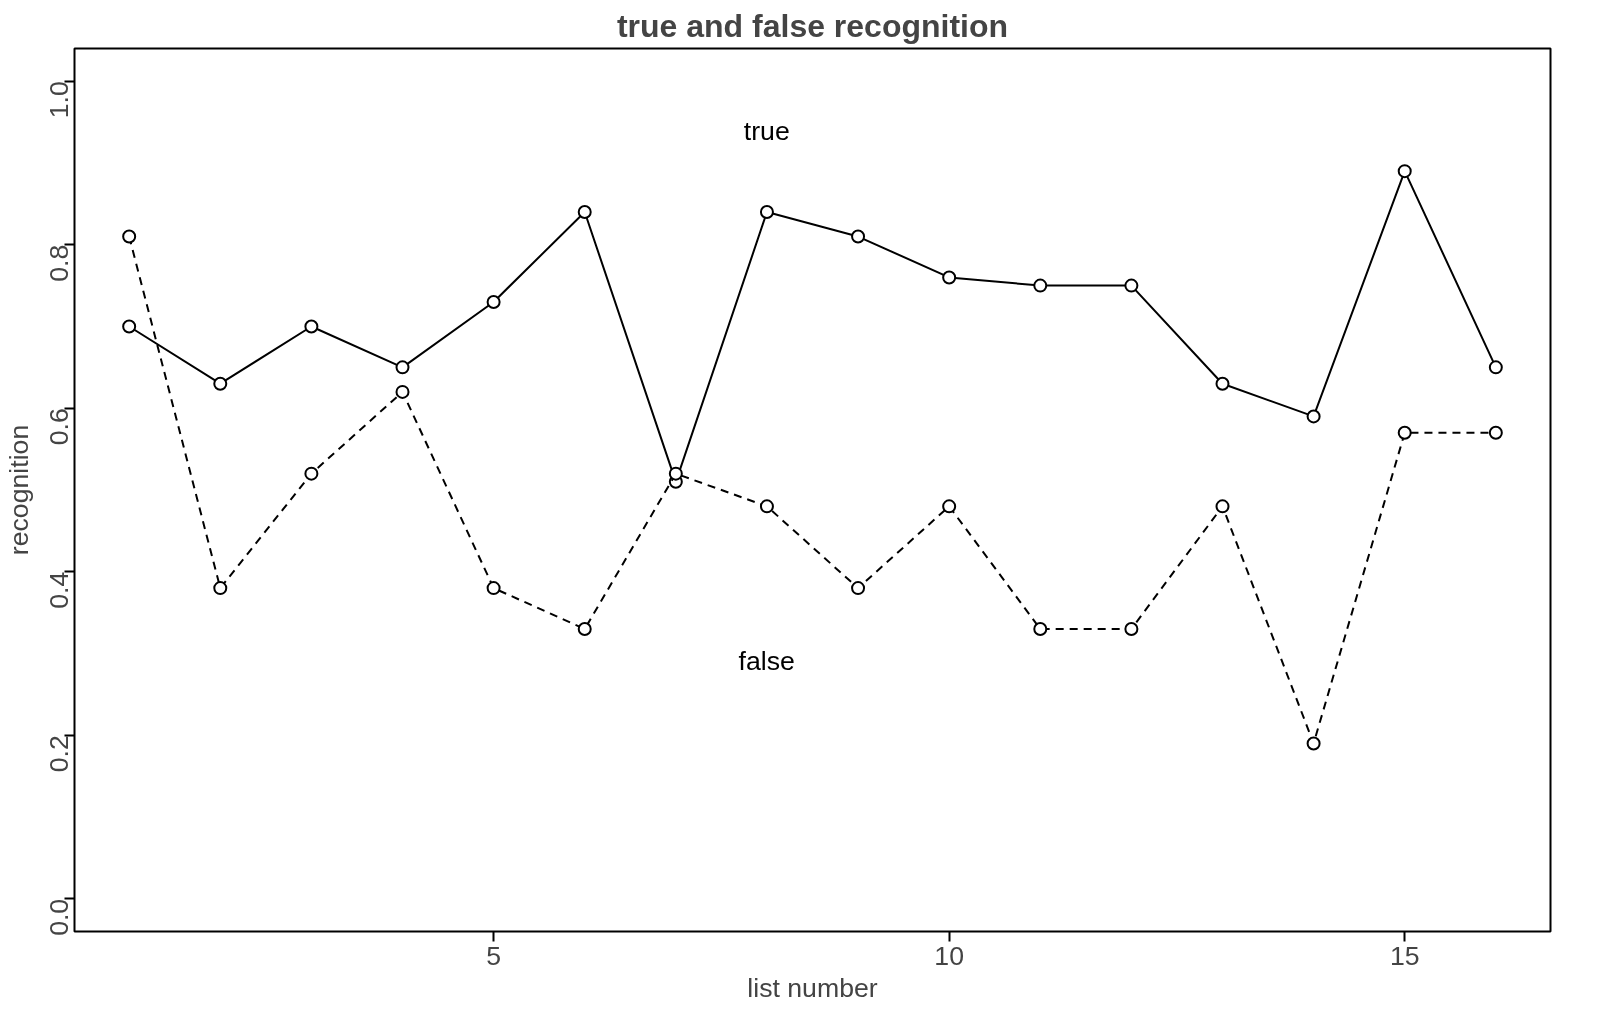 The width and height of the screenshot is (1597, 1013). What do you see at coordinates (766, 661) in the screenshot?
I see `text: false` at bounding box center [766, 661].